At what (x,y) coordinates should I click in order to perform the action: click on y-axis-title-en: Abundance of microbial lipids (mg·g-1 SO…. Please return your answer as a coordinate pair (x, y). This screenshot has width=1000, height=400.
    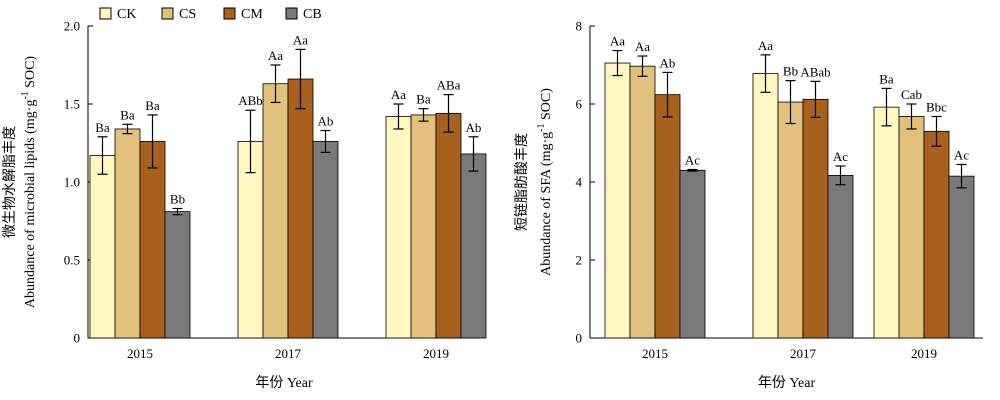
    Looking at the image, I should click on (29, 182).